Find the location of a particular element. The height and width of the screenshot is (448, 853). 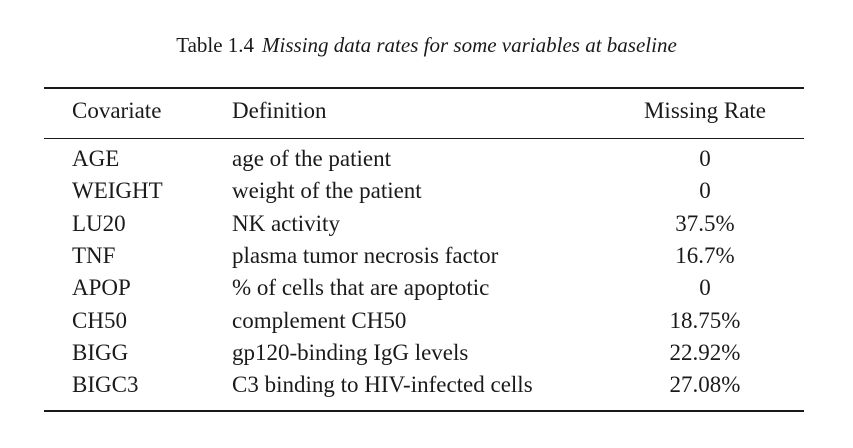

definition-cell: age of the patient is located at coordinates (312, 158).